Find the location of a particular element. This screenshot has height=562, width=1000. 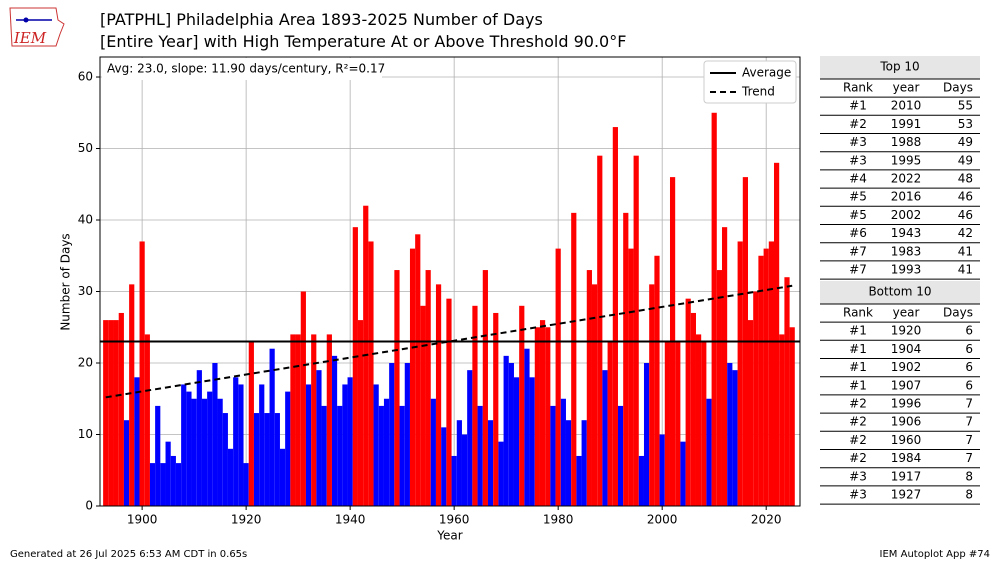

table-cell: 2022 is located at coordinates (906, 179).